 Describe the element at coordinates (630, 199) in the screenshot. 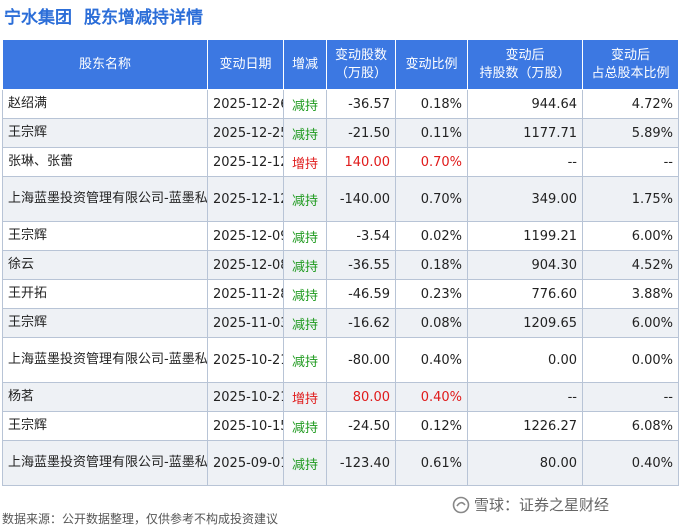

I see `after-pct: 1.75%` at that location.